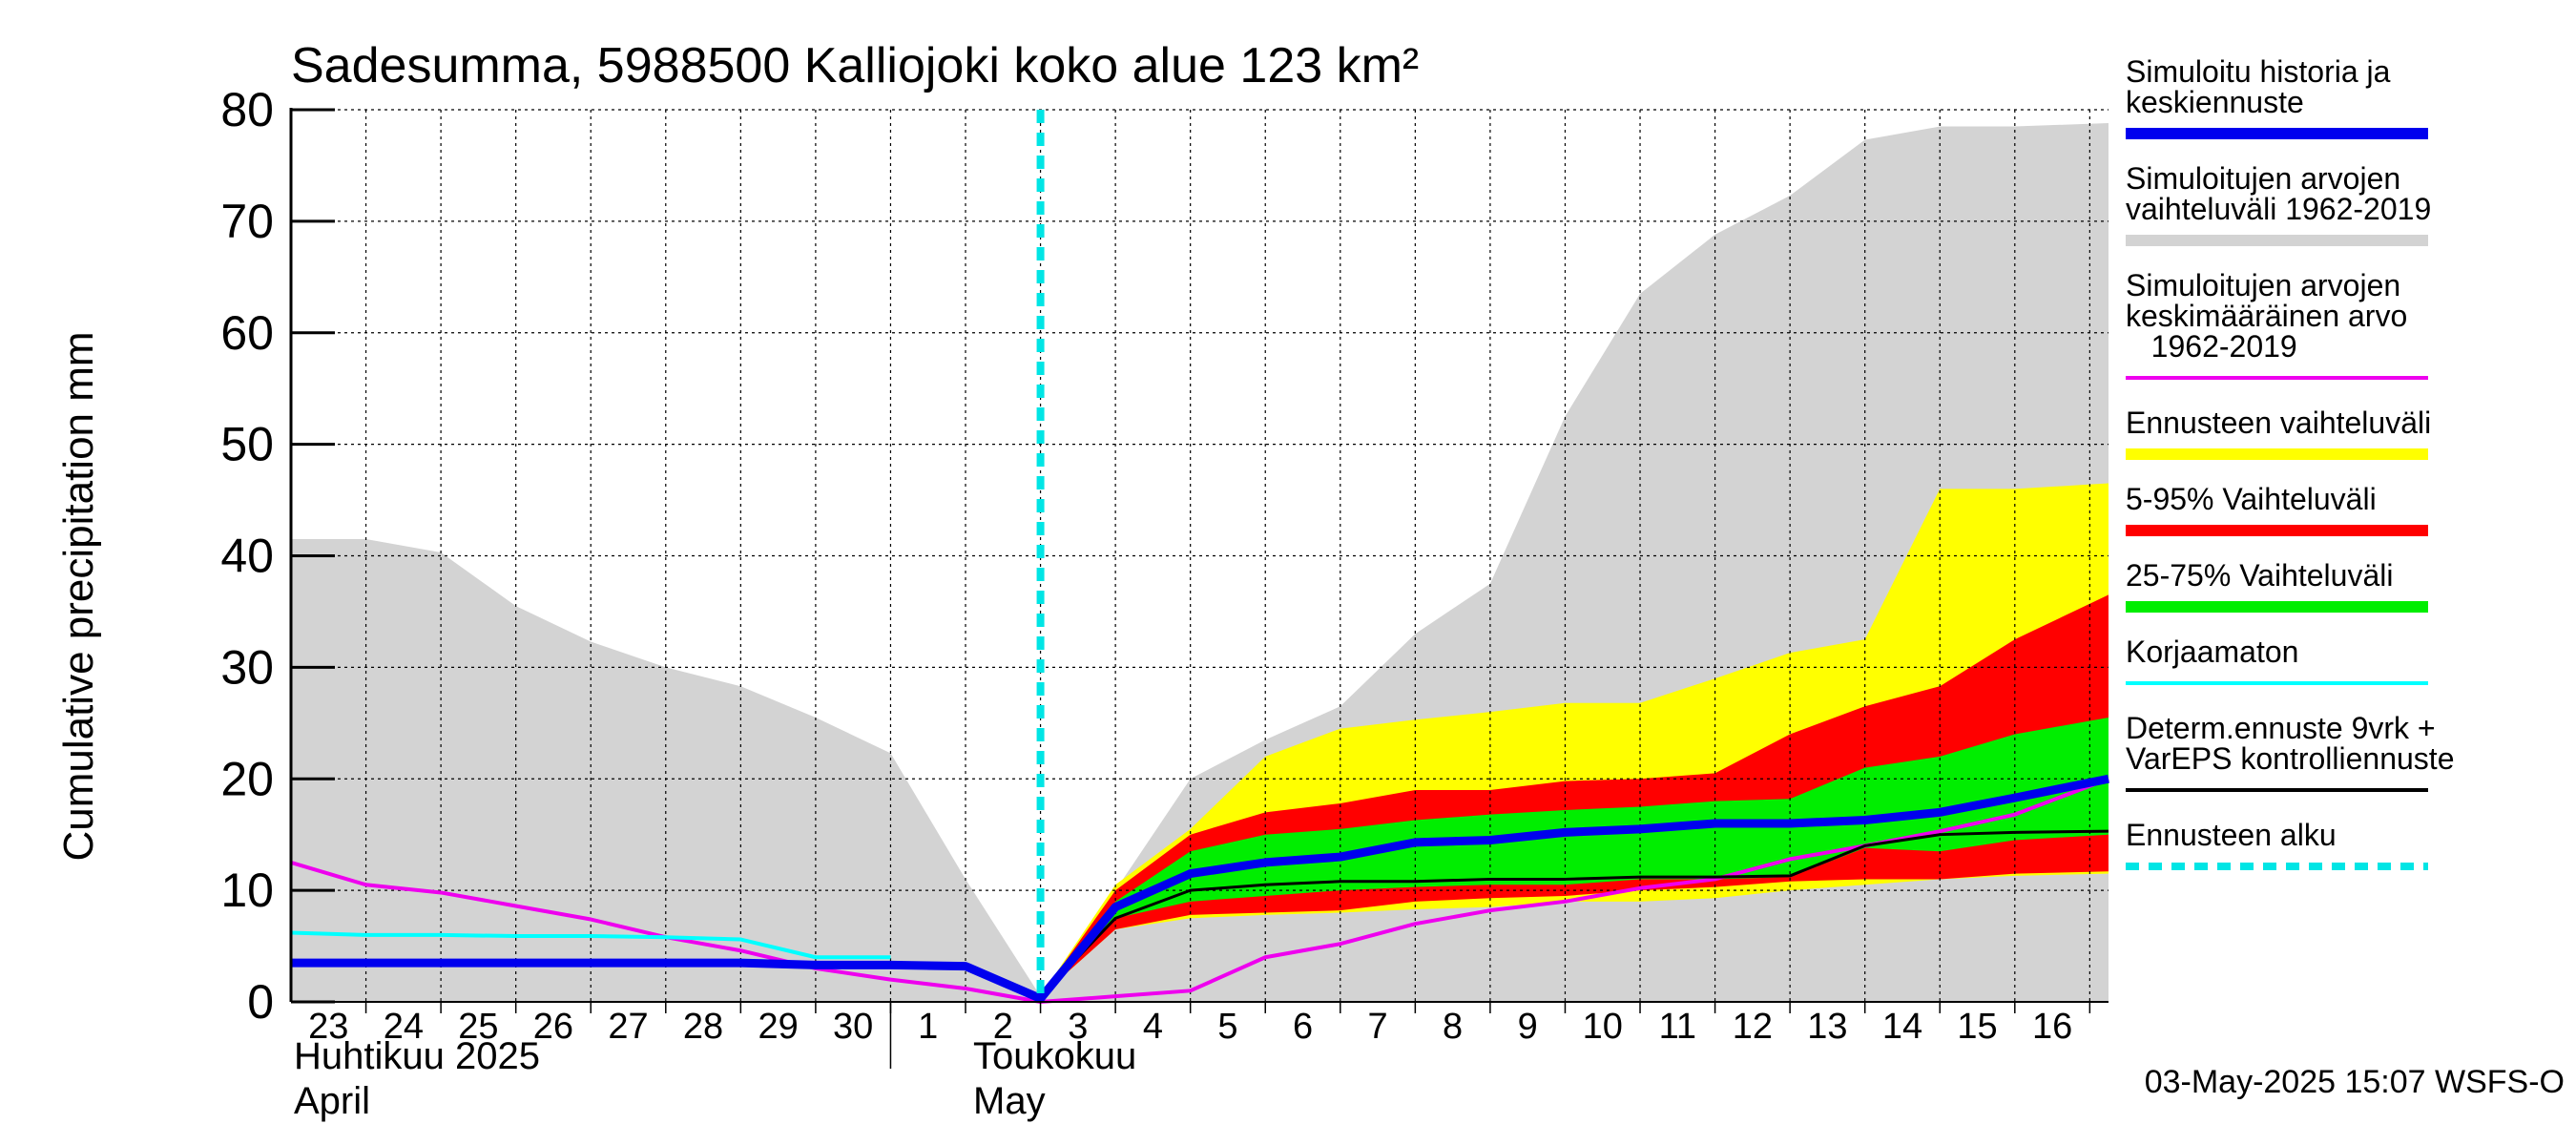 Image resolution: width=2576 pixels, height=1145 pixels. Describe the element at coordinates (928, 1027) in the screenshot. I see `x-tick-label: 1` at that location.